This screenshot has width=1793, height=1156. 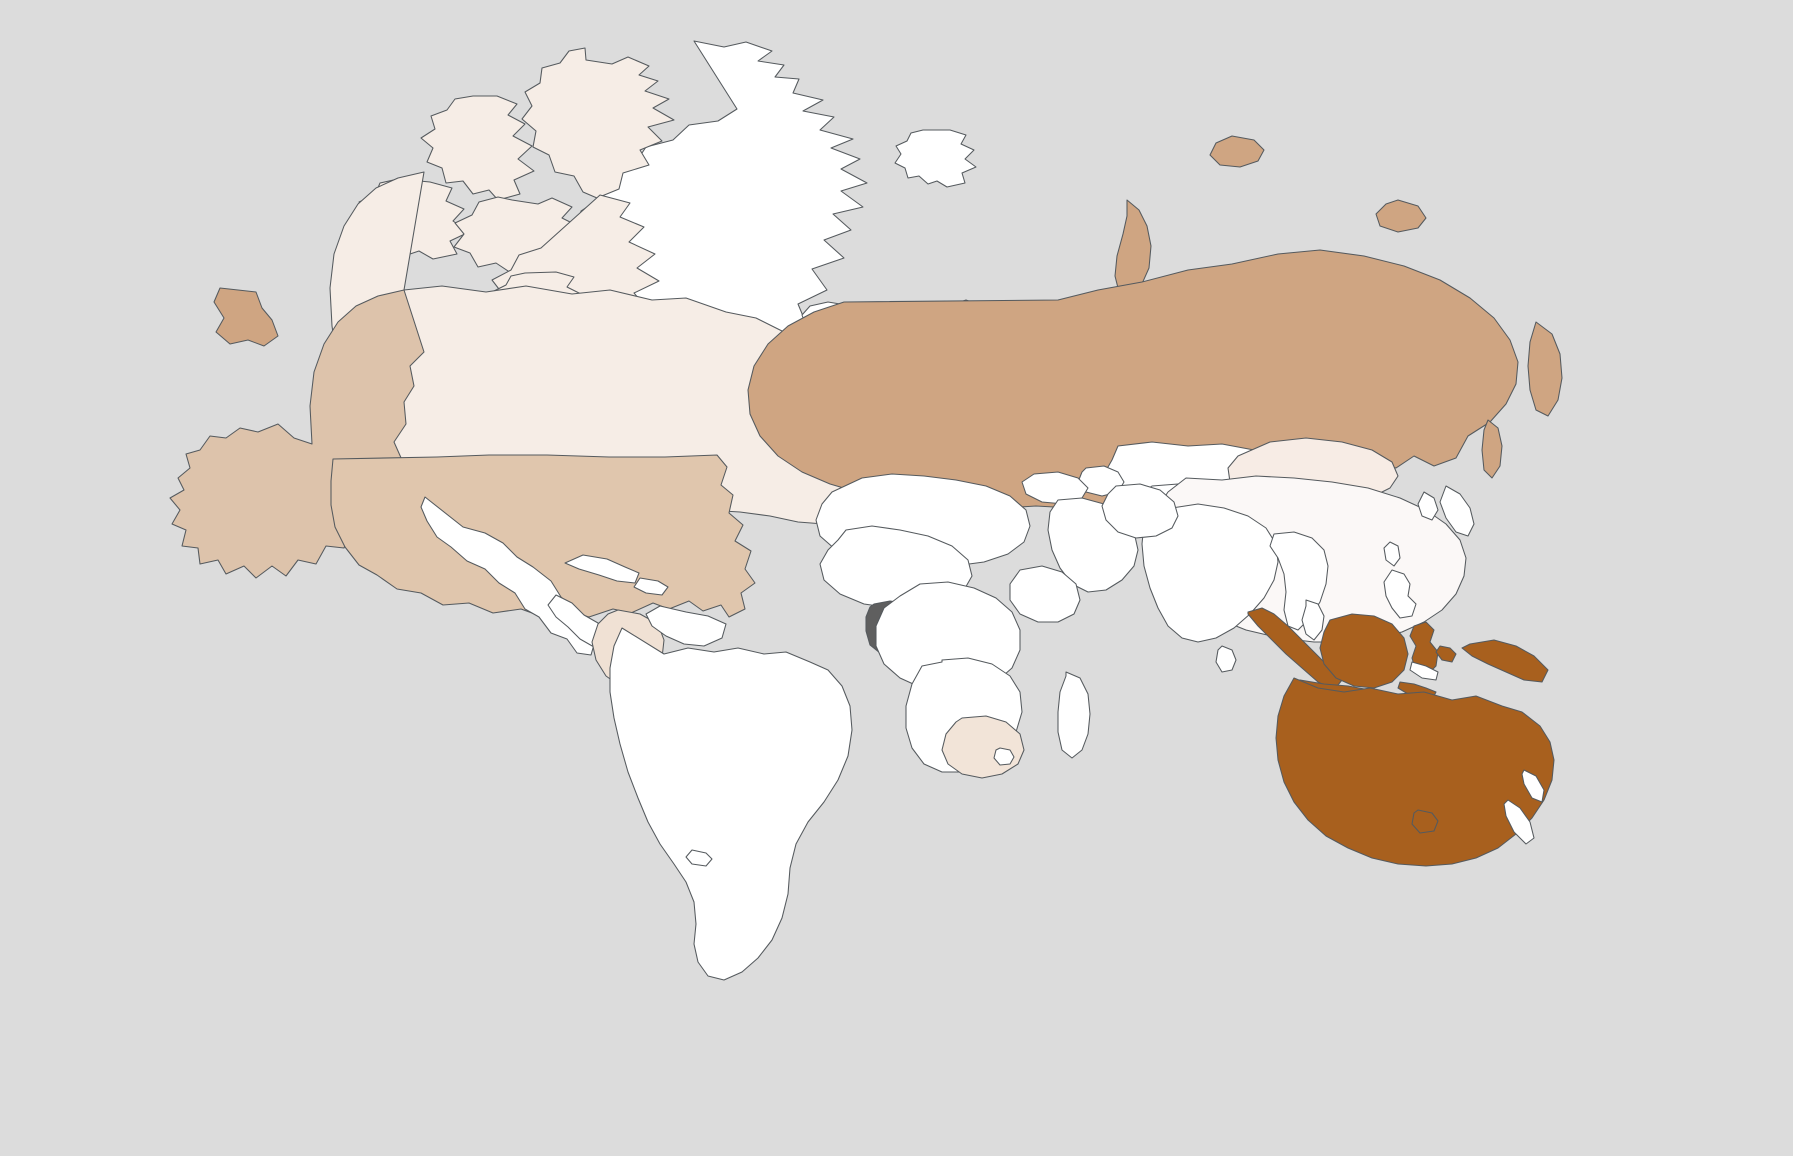 I want to click on country-korea-japan, so click(x=1446, y=511).